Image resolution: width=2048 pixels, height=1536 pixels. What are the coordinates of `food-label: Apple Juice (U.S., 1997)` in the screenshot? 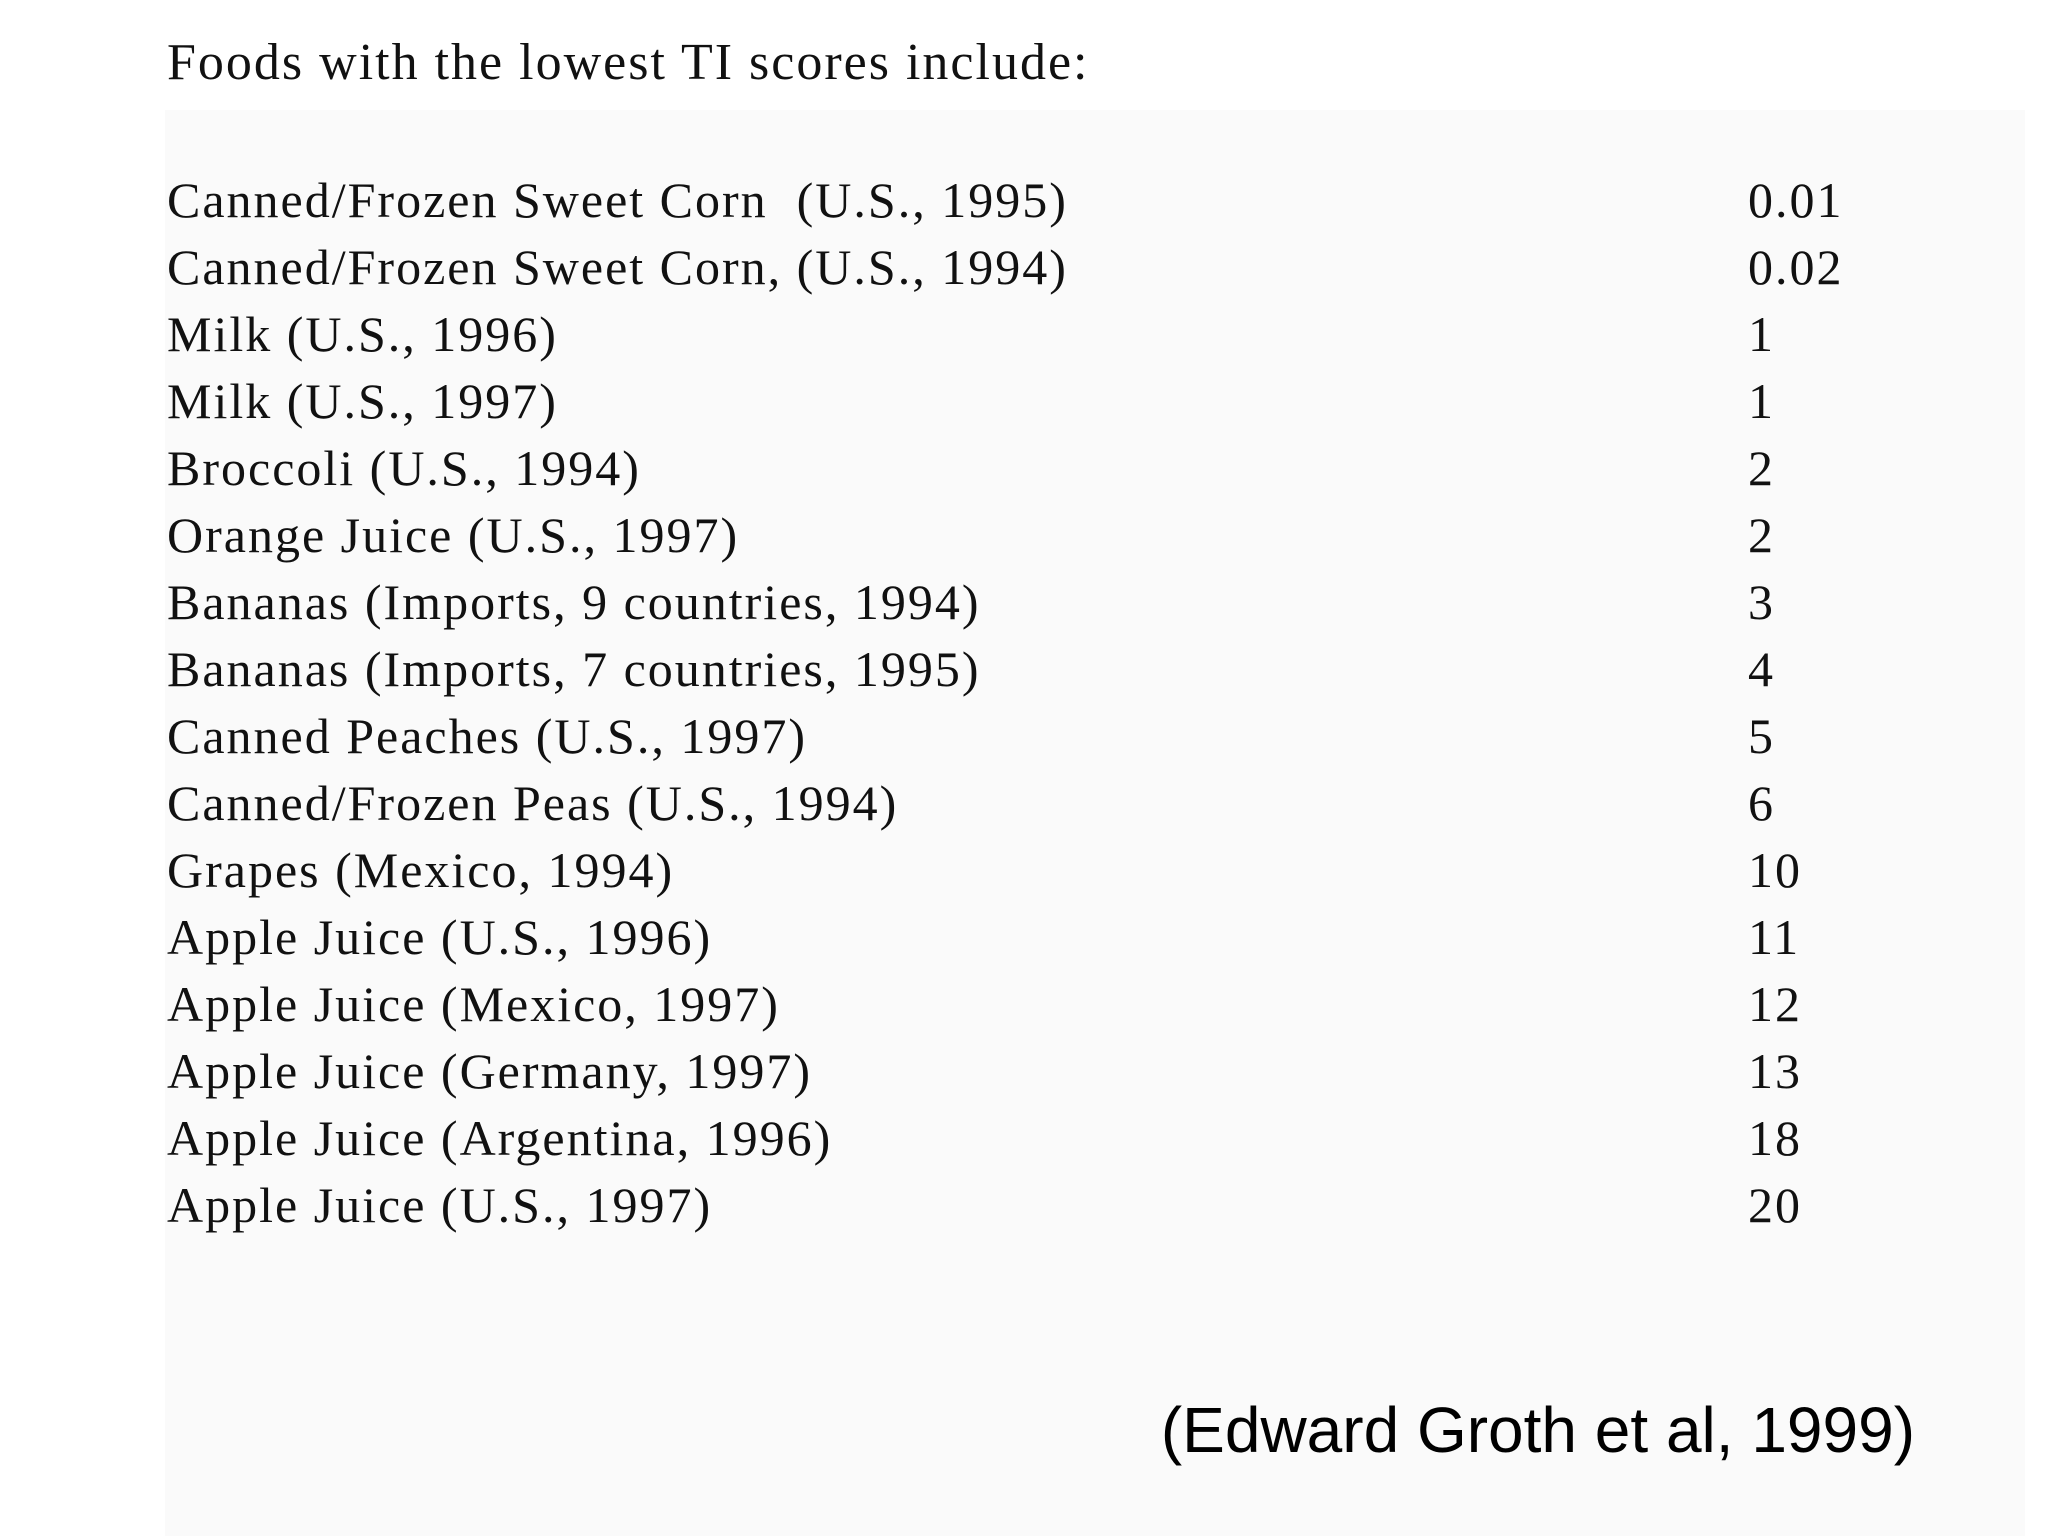 It's located at (440, 1205).